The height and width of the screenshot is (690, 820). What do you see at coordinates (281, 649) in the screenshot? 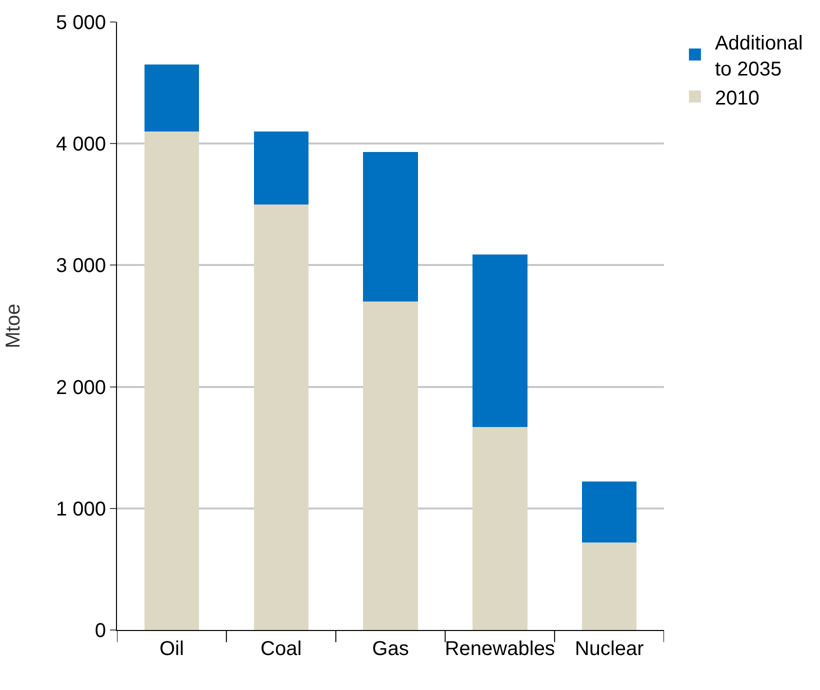
I see `x-tick-label: Coal` at bounding box center [281, 649].